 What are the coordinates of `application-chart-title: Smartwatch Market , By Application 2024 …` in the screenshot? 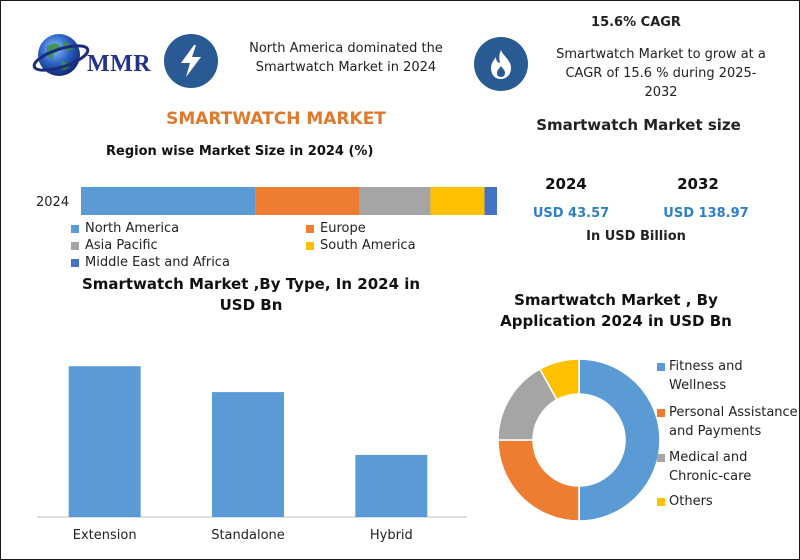 It's located at (616, 310).